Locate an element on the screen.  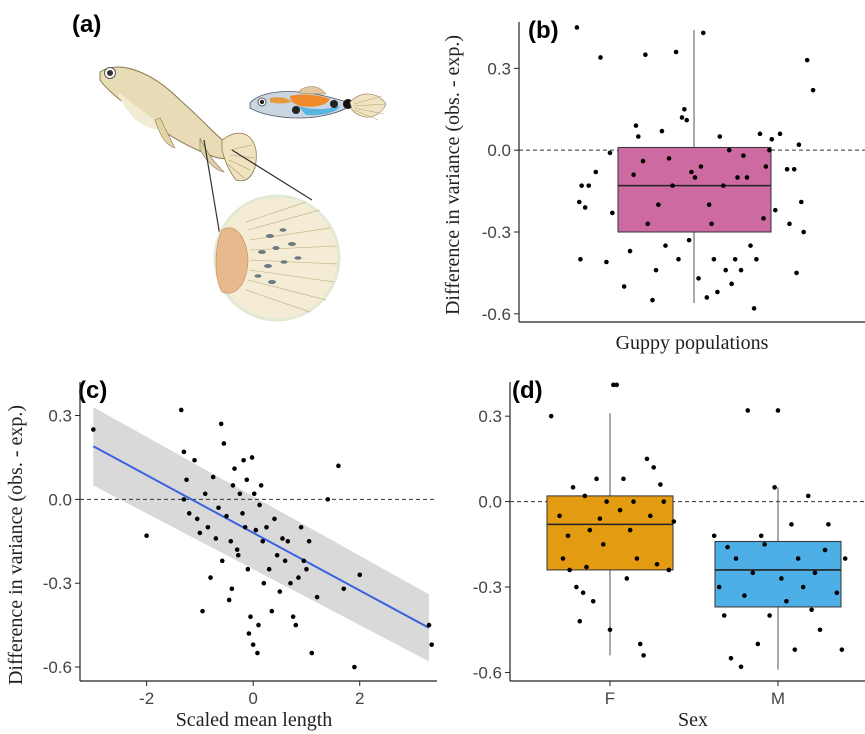
panel-c-ytick-label: -0.3 is located at coordinates (57, 583).